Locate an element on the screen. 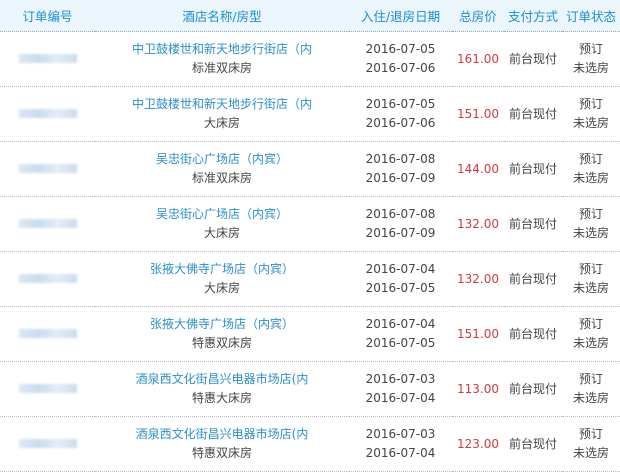  price-cell: 161.00 is located at coordinates (478, 59).